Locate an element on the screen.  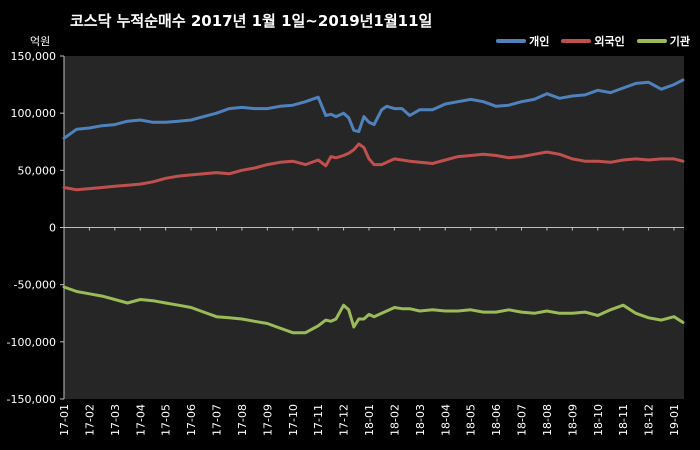
legend-item-foreigner: 외국인 is located at coordinates (593, 41).